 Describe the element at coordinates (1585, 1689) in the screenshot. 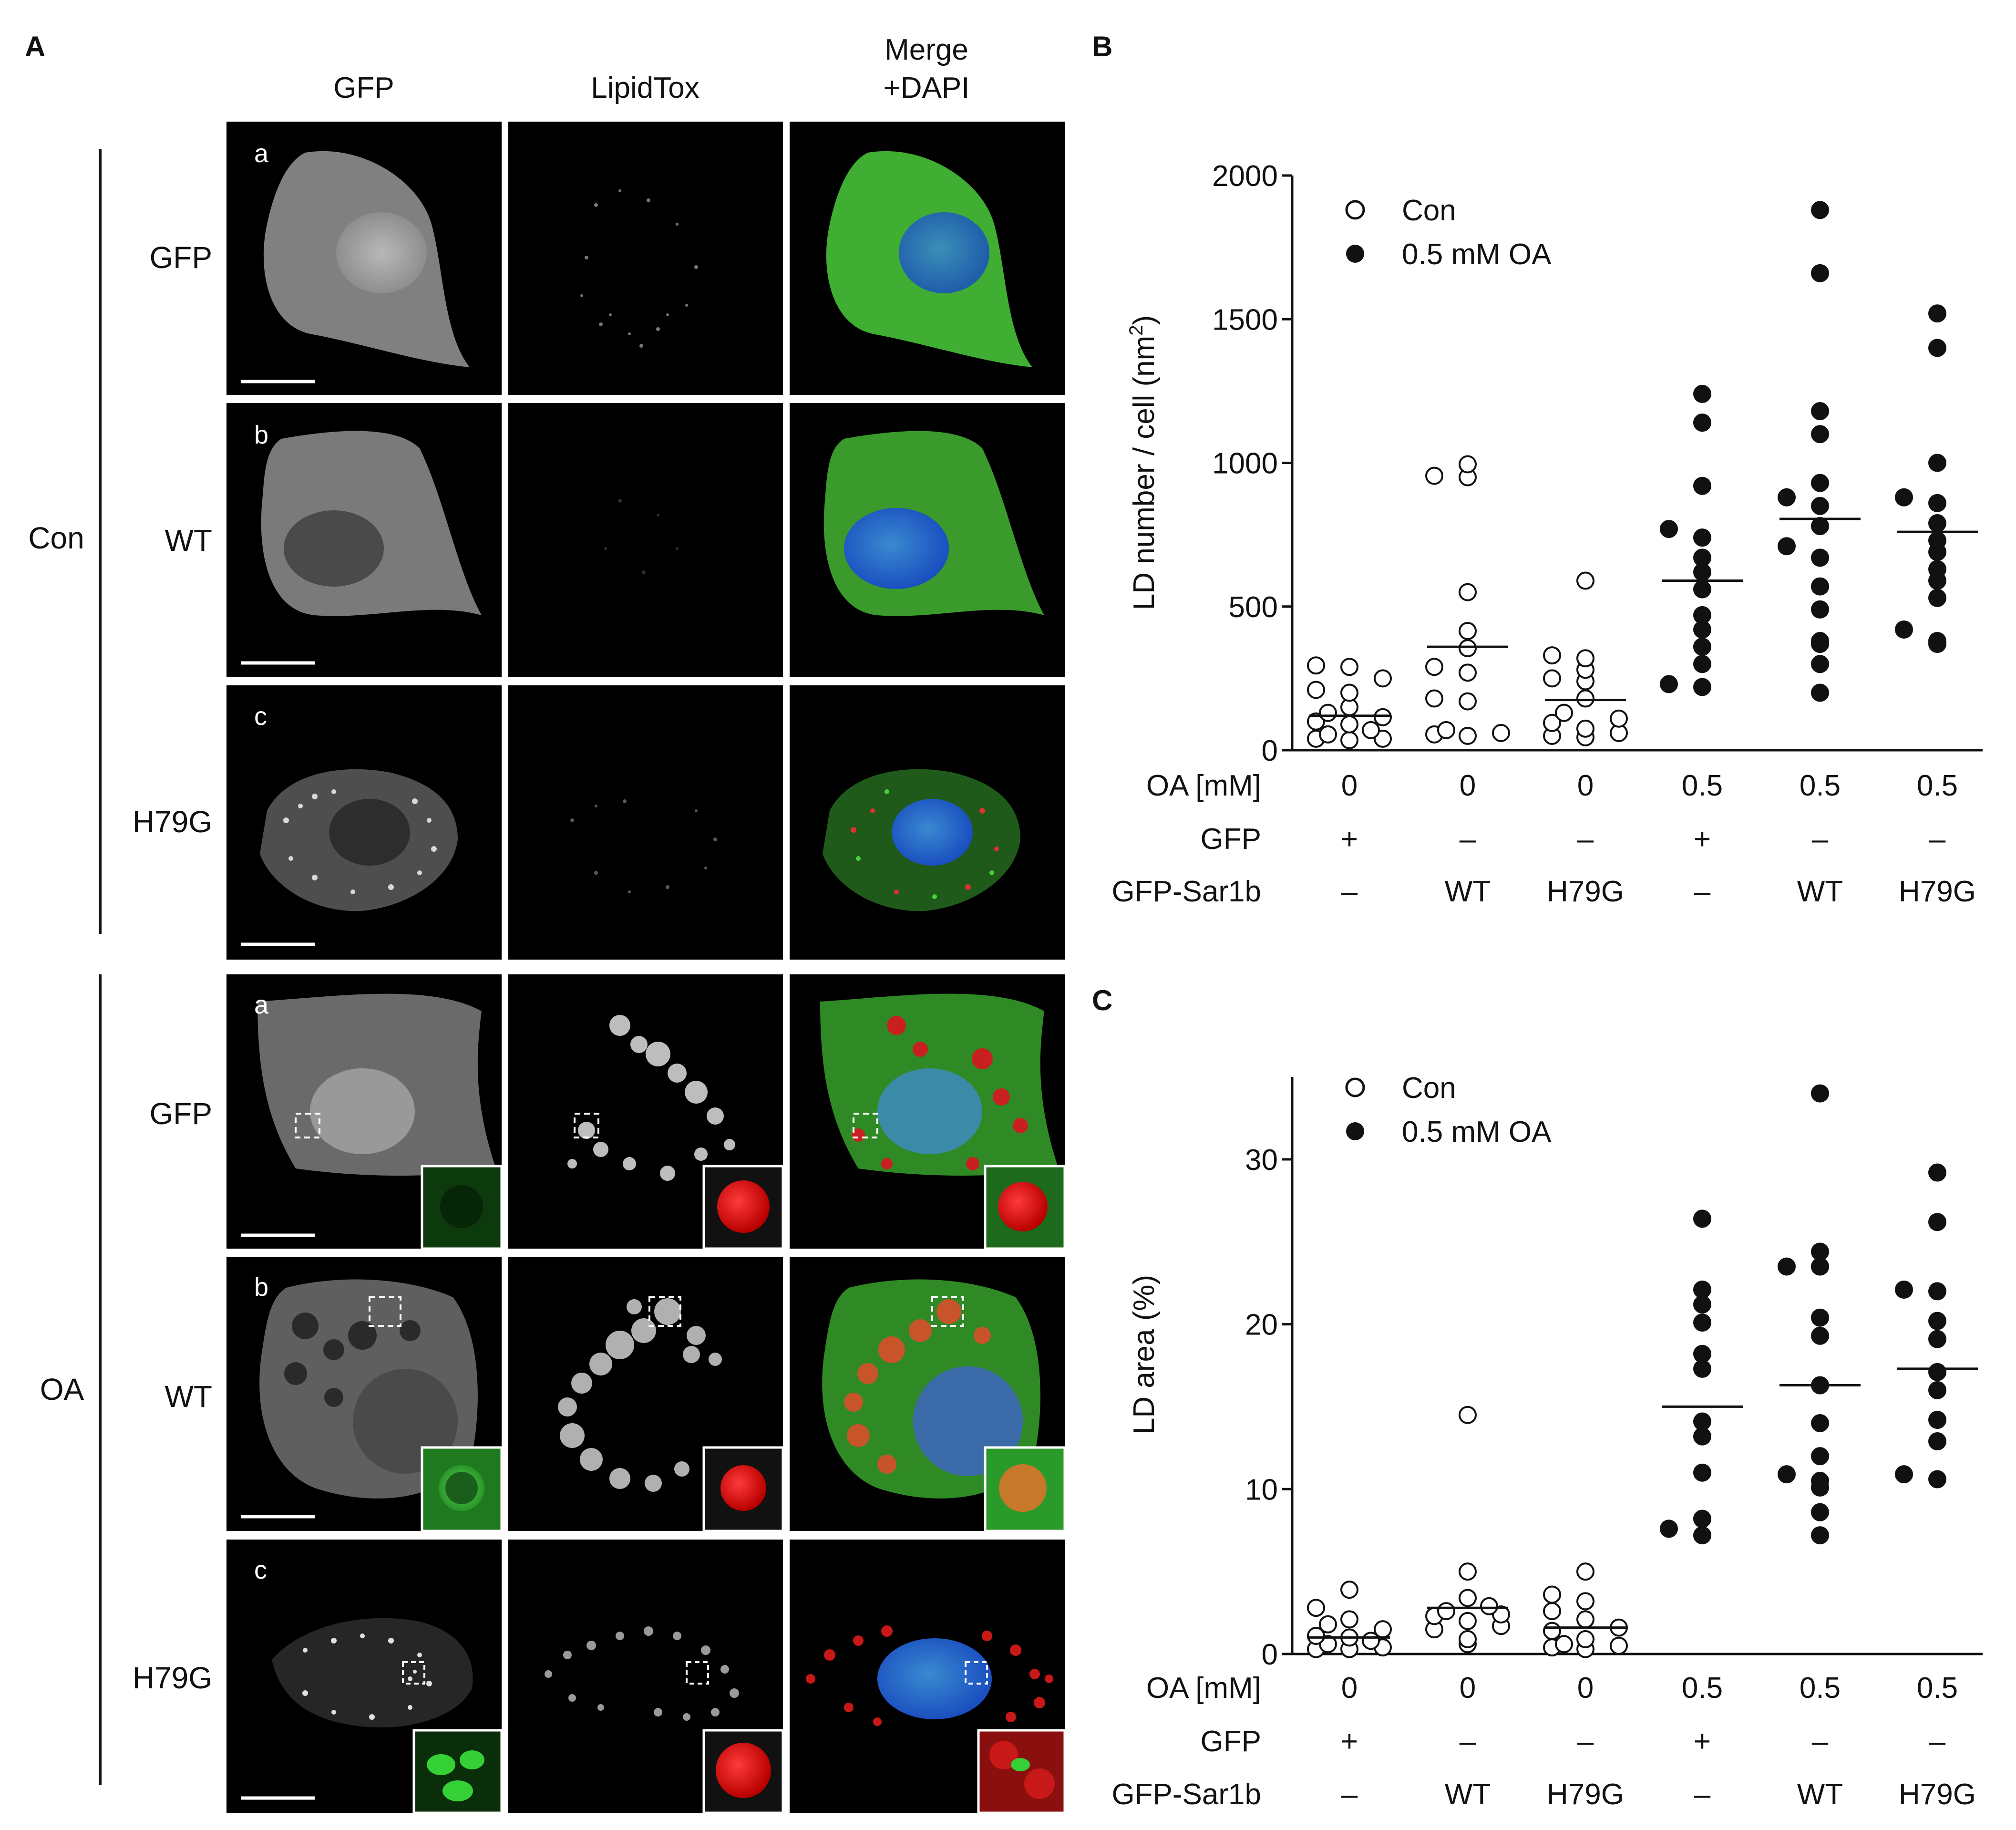

I see `chart-c-table-cell: 0` at that location.